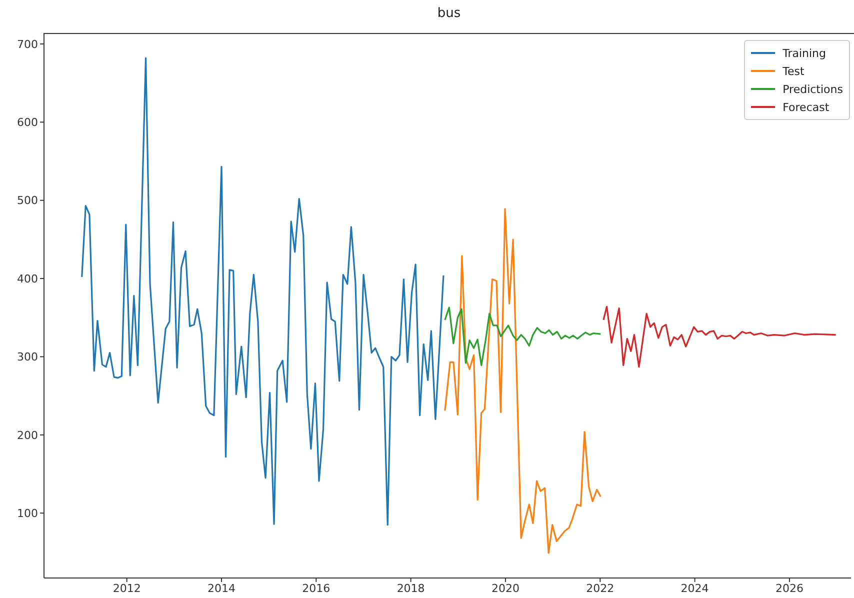 Image resolution: width=854 pixels, height=598 pixels. I want to click on legend-label: Predictions, so click(812, 89).